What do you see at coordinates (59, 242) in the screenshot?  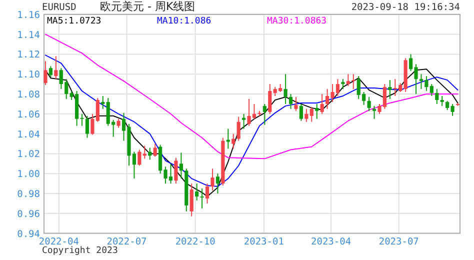 I see `x-tick-label: 2022-04` at bounding box center [59, 242].